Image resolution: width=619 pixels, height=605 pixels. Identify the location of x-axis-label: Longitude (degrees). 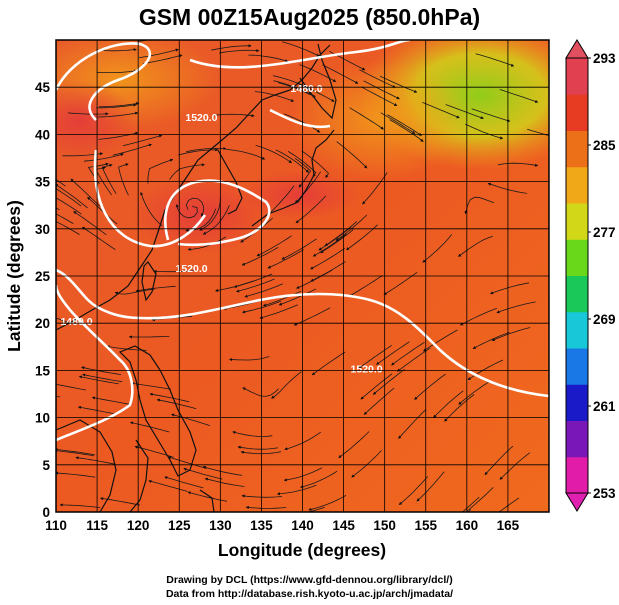
(302, 550).